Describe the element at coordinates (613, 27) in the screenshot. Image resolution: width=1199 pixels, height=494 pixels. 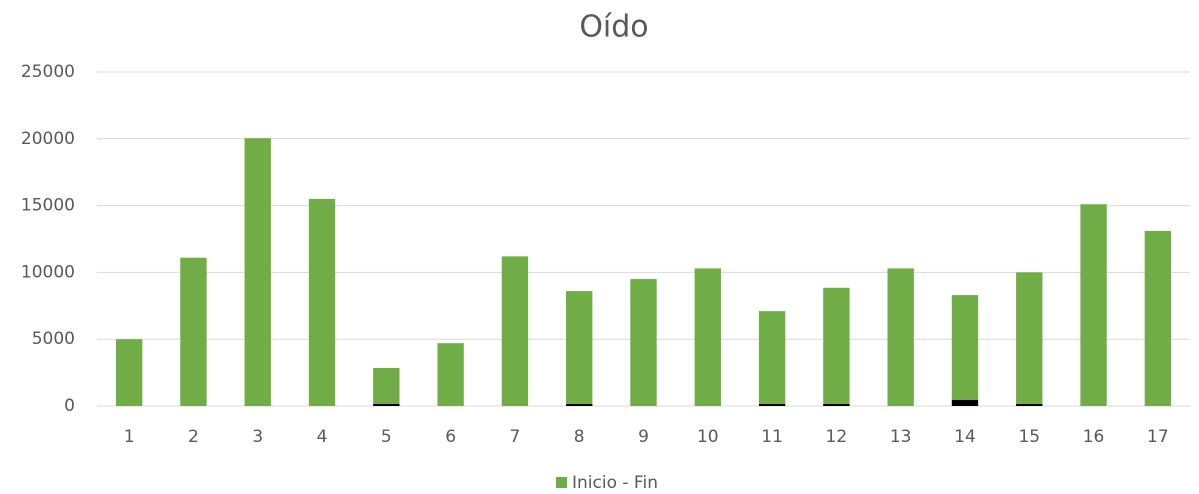
I see `chart-title: Oído` at that location.